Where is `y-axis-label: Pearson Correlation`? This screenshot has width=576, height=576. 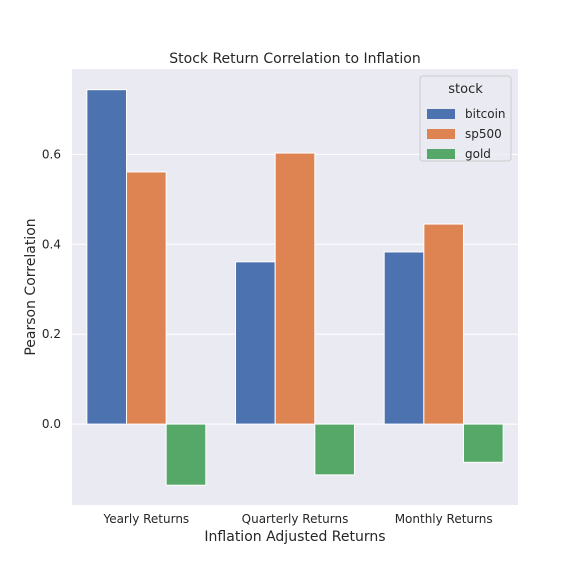
y-axis-label: Pearson Correlation is located at coordinates (31, 286).